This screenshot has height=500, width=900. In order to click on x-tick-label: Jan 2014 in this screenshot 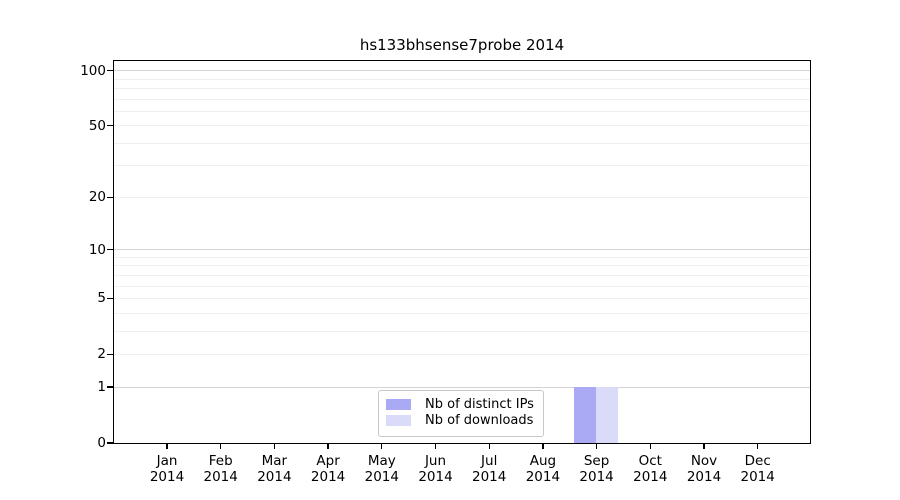, I will do `click(167, 469)`.